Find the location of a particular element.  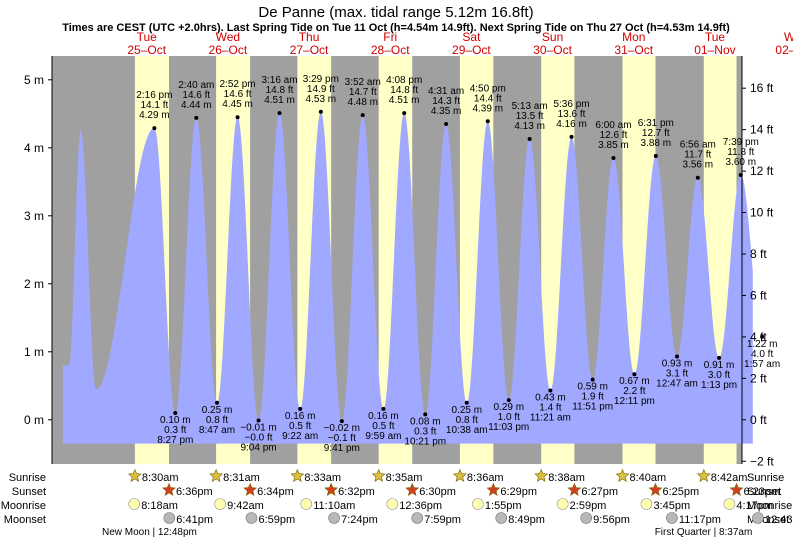

day-name-label: Fri is located at coordinates (390, 37).